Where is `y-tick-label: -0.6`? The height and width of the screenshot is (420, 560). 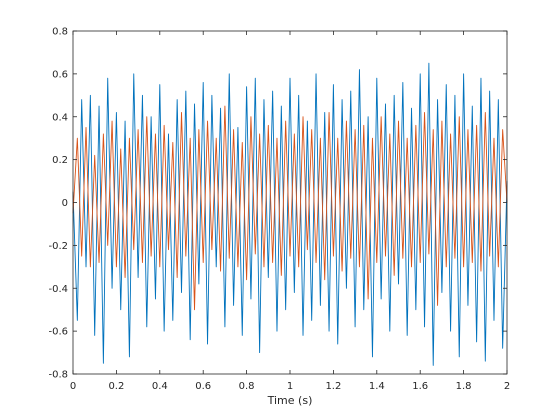 y-tick-label: -0.6 is located at coordinates (58, 332).